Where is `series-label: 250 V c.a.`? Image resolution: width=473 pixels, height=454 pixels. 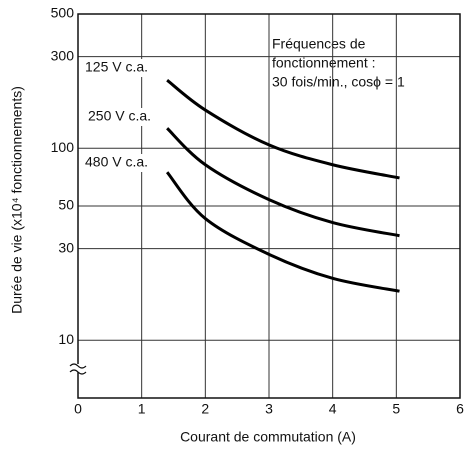 series-label: 250 V c.a. is located at coordinates (119, 116).